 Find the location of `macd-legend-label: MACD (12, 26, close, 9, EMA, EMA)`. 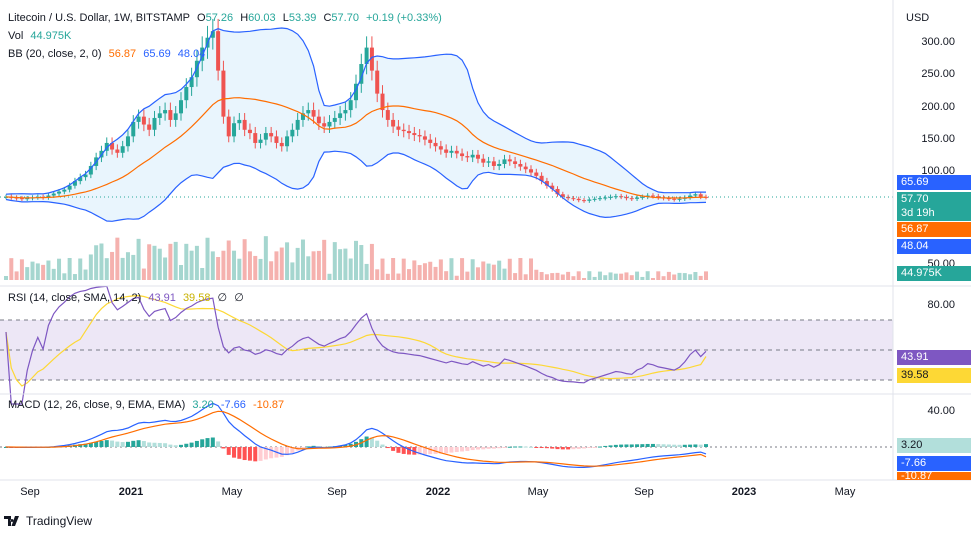

macd-legend-label: MACD (12, 26, close, 9, EMA, EMA) is located at coordinates (97, 405).